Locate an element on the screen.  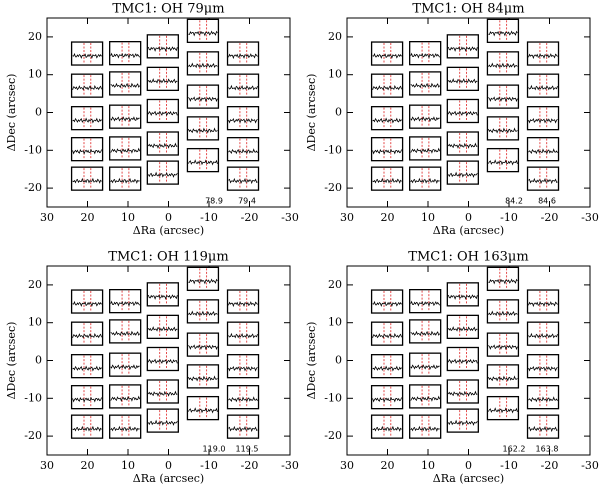
wavelength-annotation: 78.9 is located at coordinates (214, 201).